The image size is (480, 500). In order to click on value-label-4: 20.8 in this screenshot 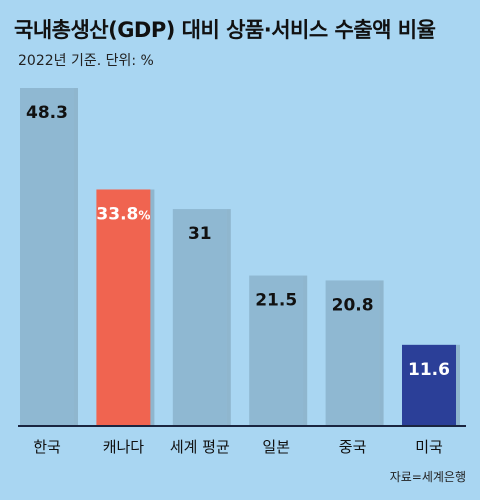, I will do `click(353, 305)`.